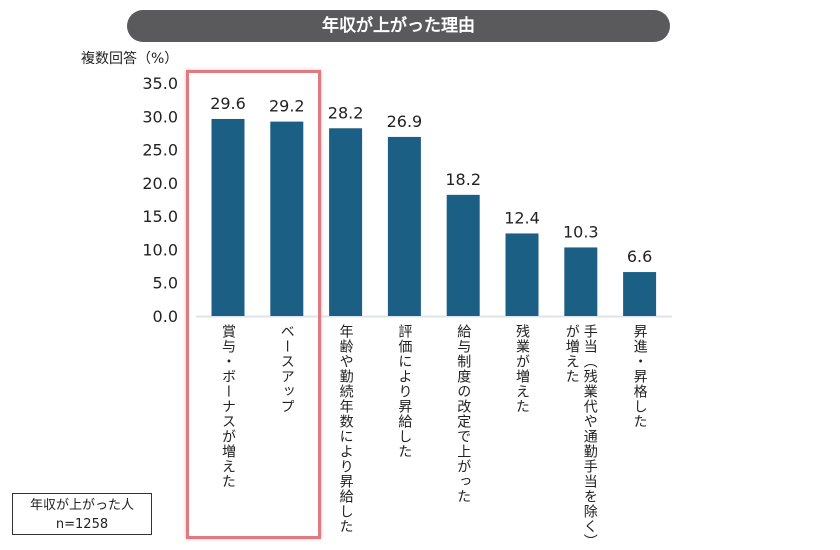 The width and height of the screenshot is (840, 550). Describe the element at coordinates (463, 179) in the screenshot. I see `data-label: 18.2` at that location.